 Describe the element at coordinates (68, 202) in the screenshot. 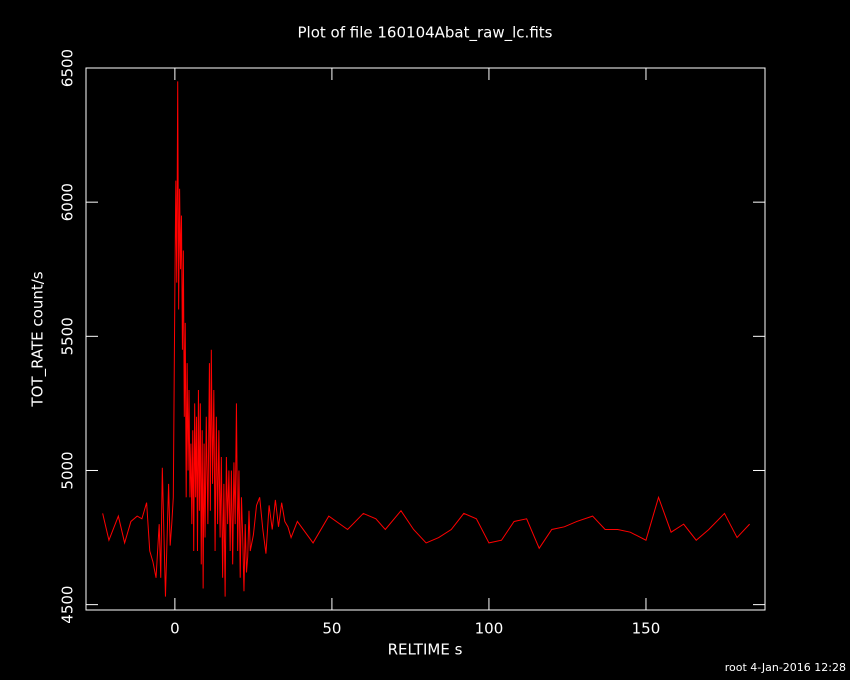

I see `y-tick-label: 6000` at that location.